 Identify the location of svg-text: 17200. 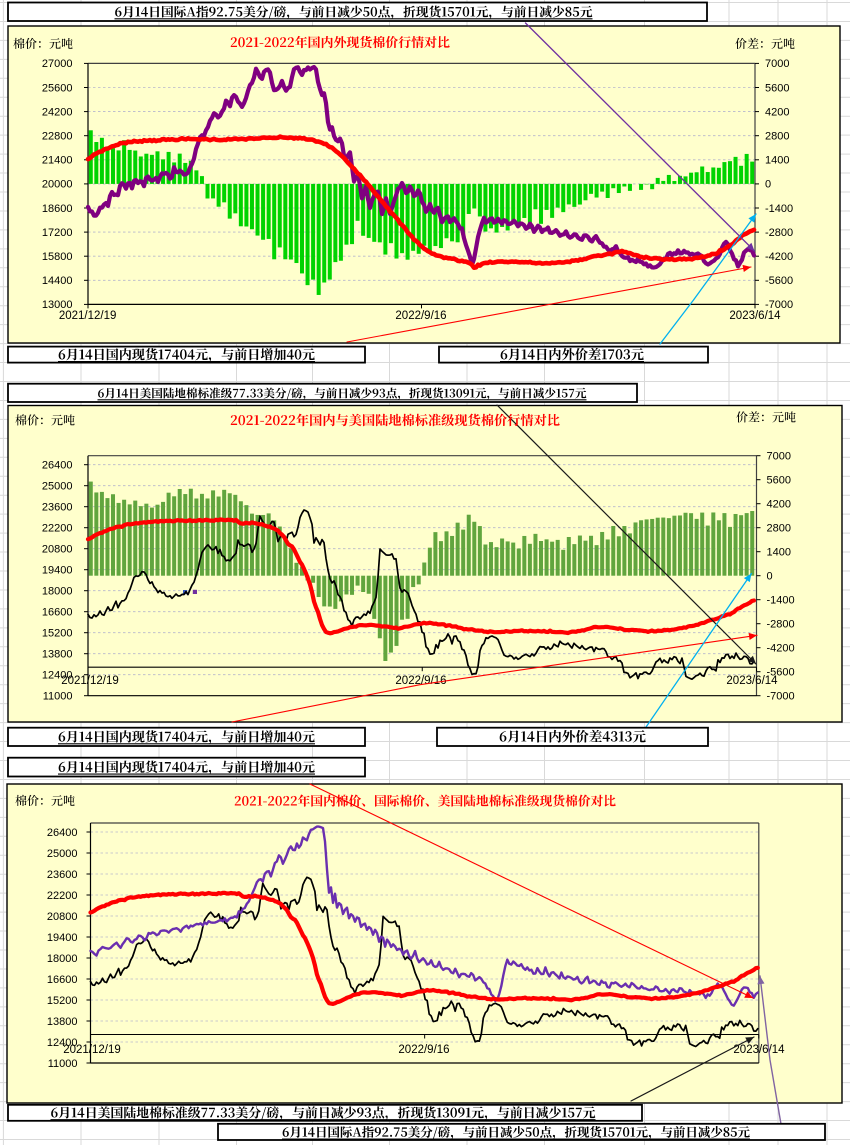
(57, 233).